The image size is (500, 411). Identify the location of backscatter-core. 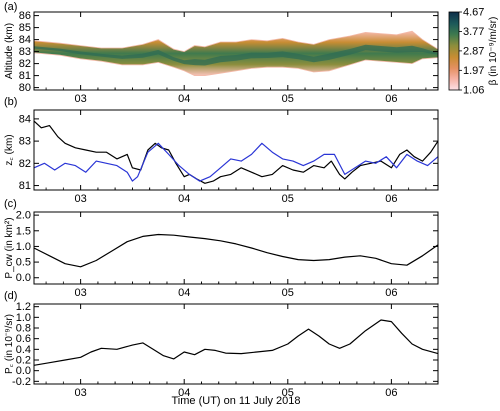
(236, 55).